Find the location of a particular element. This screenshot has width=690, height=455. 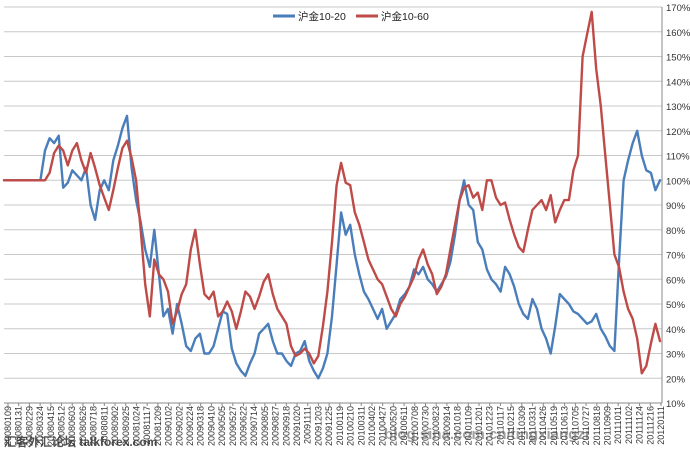

x-tick-label: 20091111 is located at coordinates (308, 425).